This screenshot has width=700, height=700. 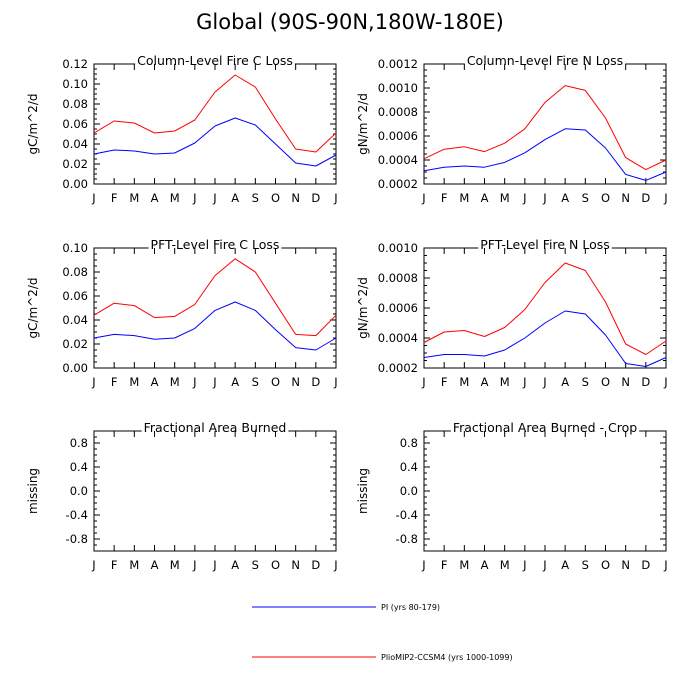 I want to click on legend-label-pi: PI (yrs 80-179), so click(x=410, y=607).